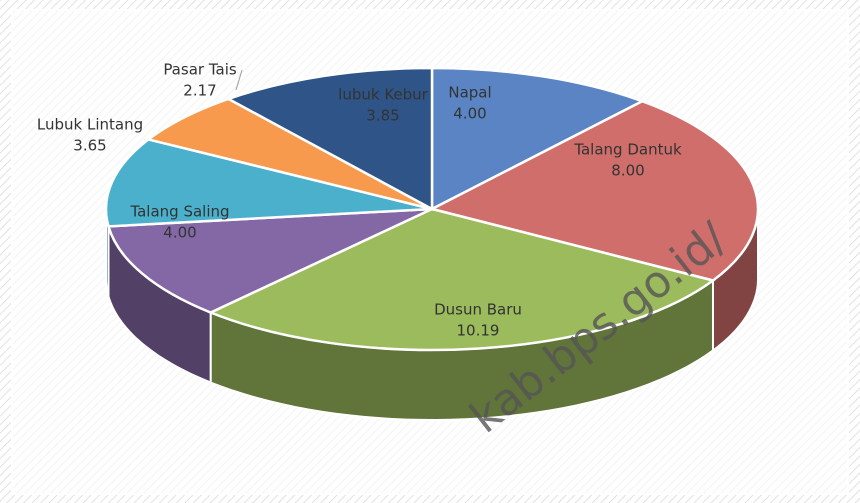  I want to click on slice-label: Napal, so click(469, 93).